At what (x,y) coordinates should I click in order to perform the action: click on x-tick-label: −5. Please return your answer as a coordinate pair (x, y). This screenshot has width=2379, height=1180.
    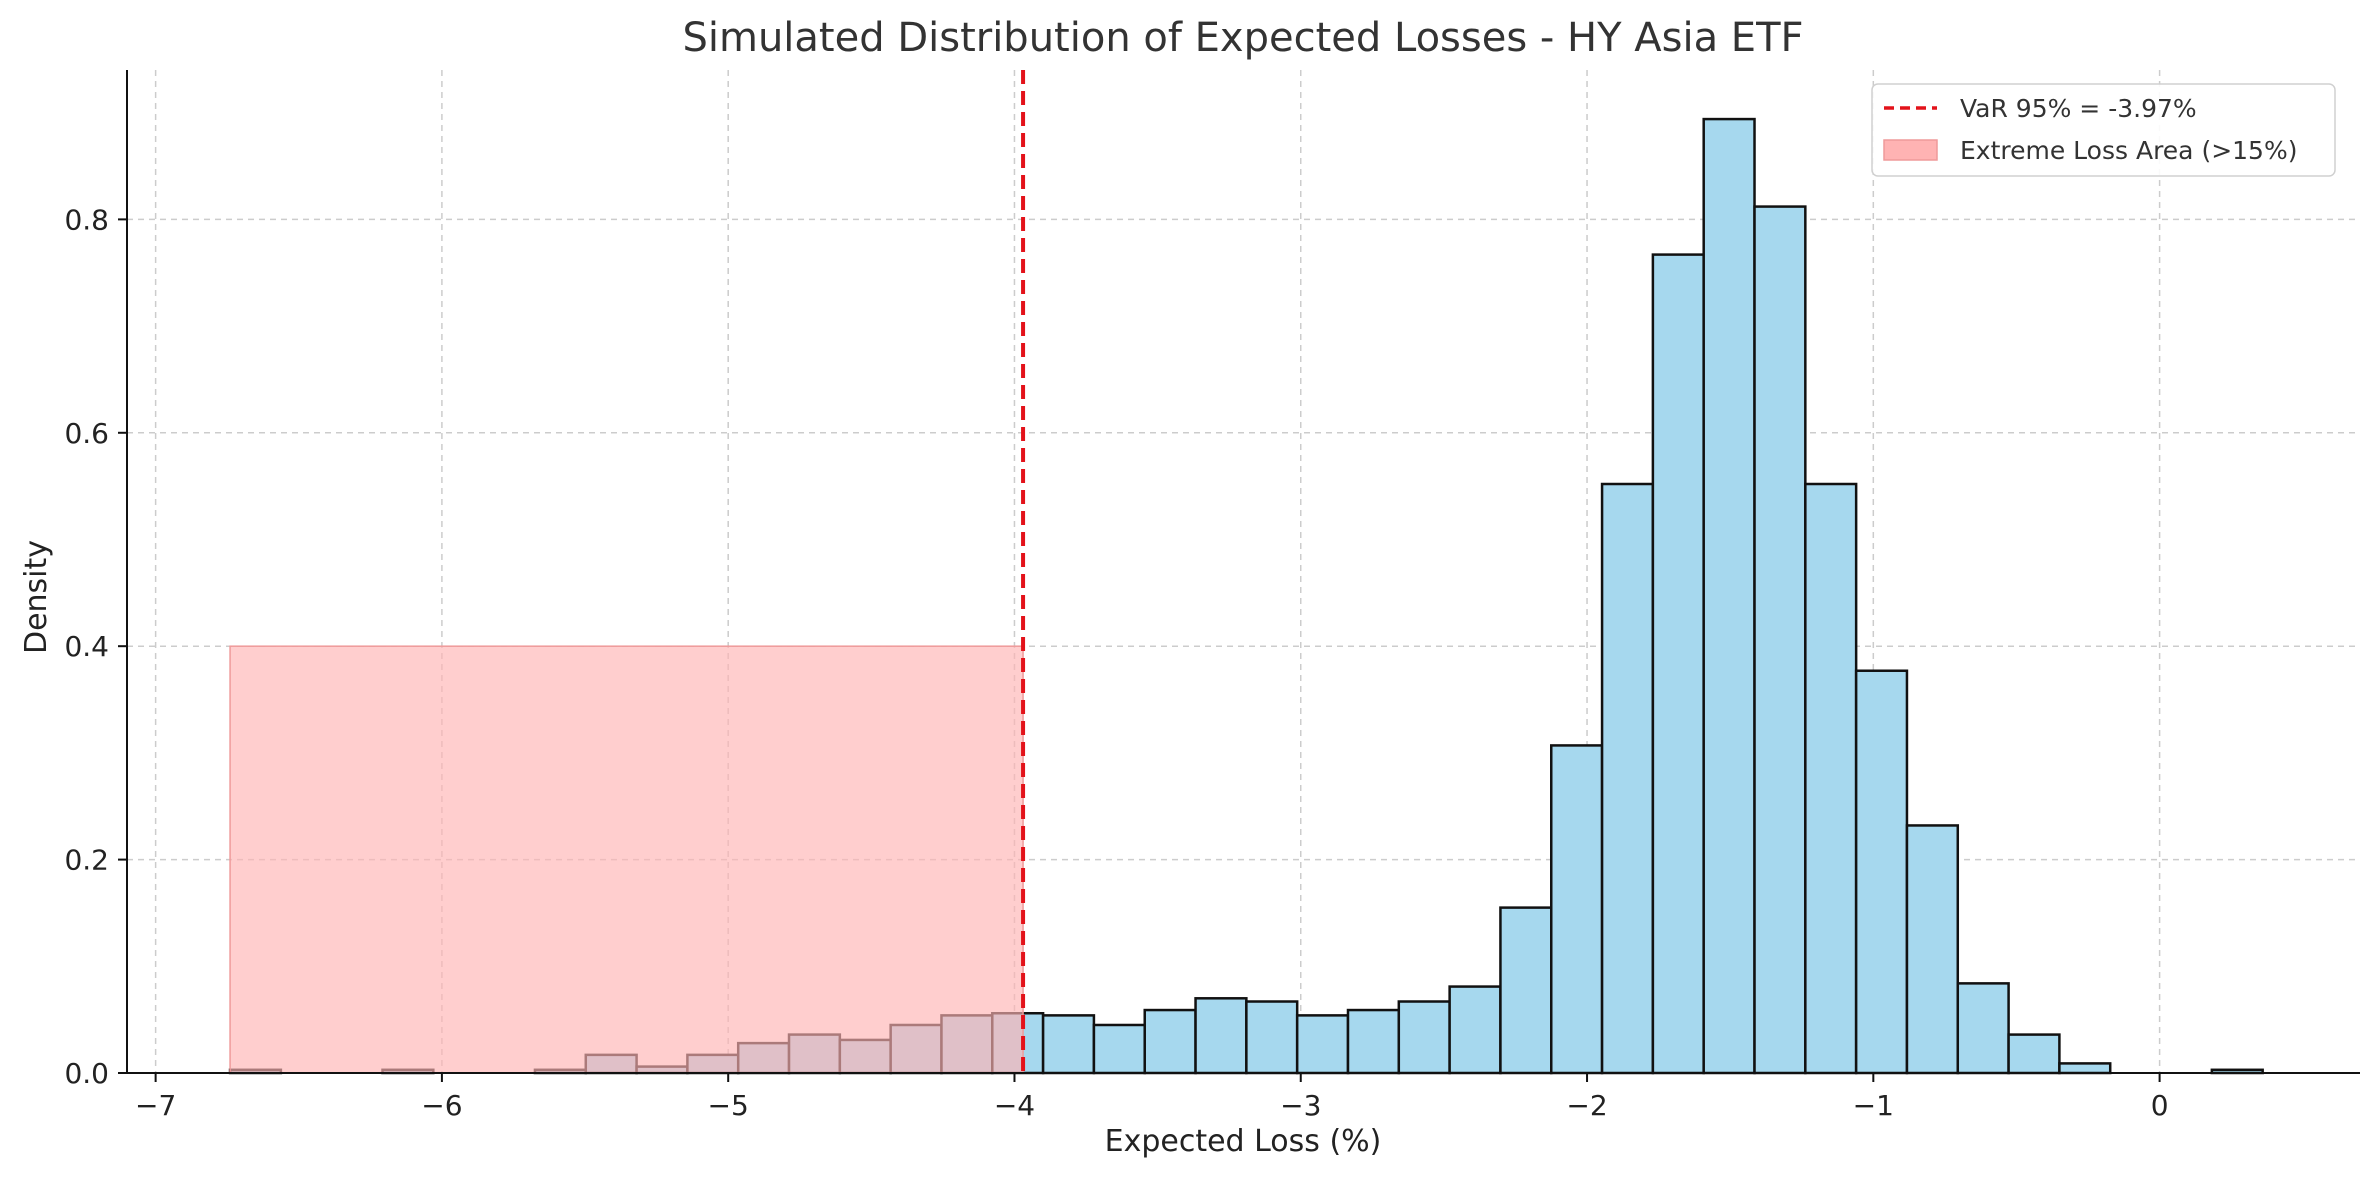
    Looking at the image, I should click on (728, 1105).